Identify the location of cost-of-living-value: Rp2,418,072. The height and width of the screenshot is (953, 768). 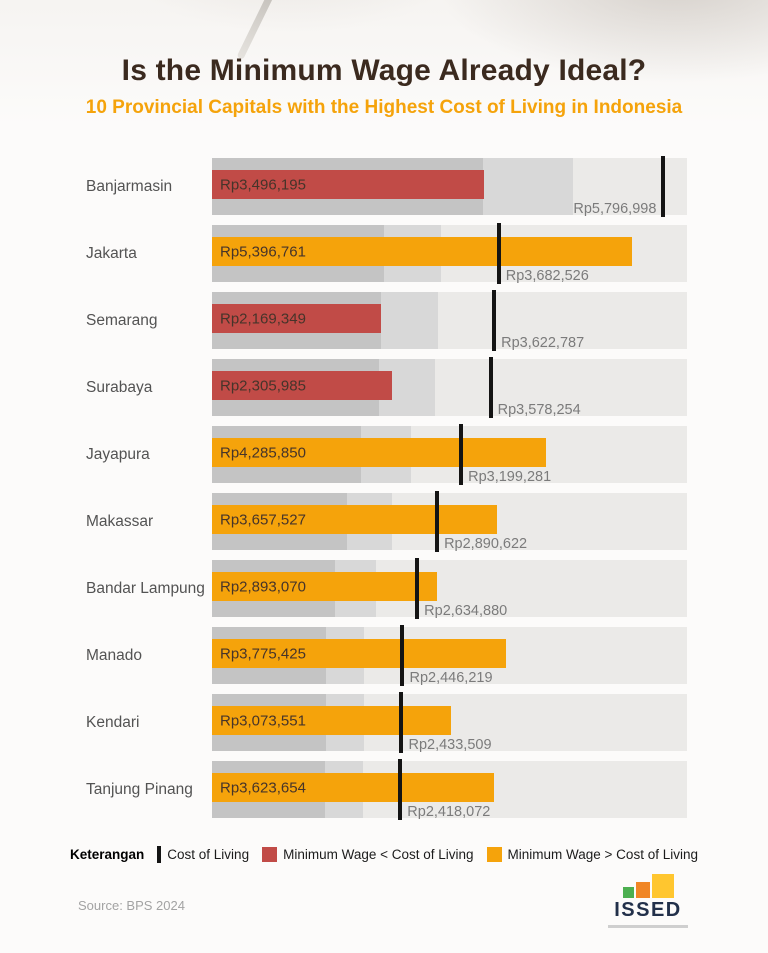
(449, 812).